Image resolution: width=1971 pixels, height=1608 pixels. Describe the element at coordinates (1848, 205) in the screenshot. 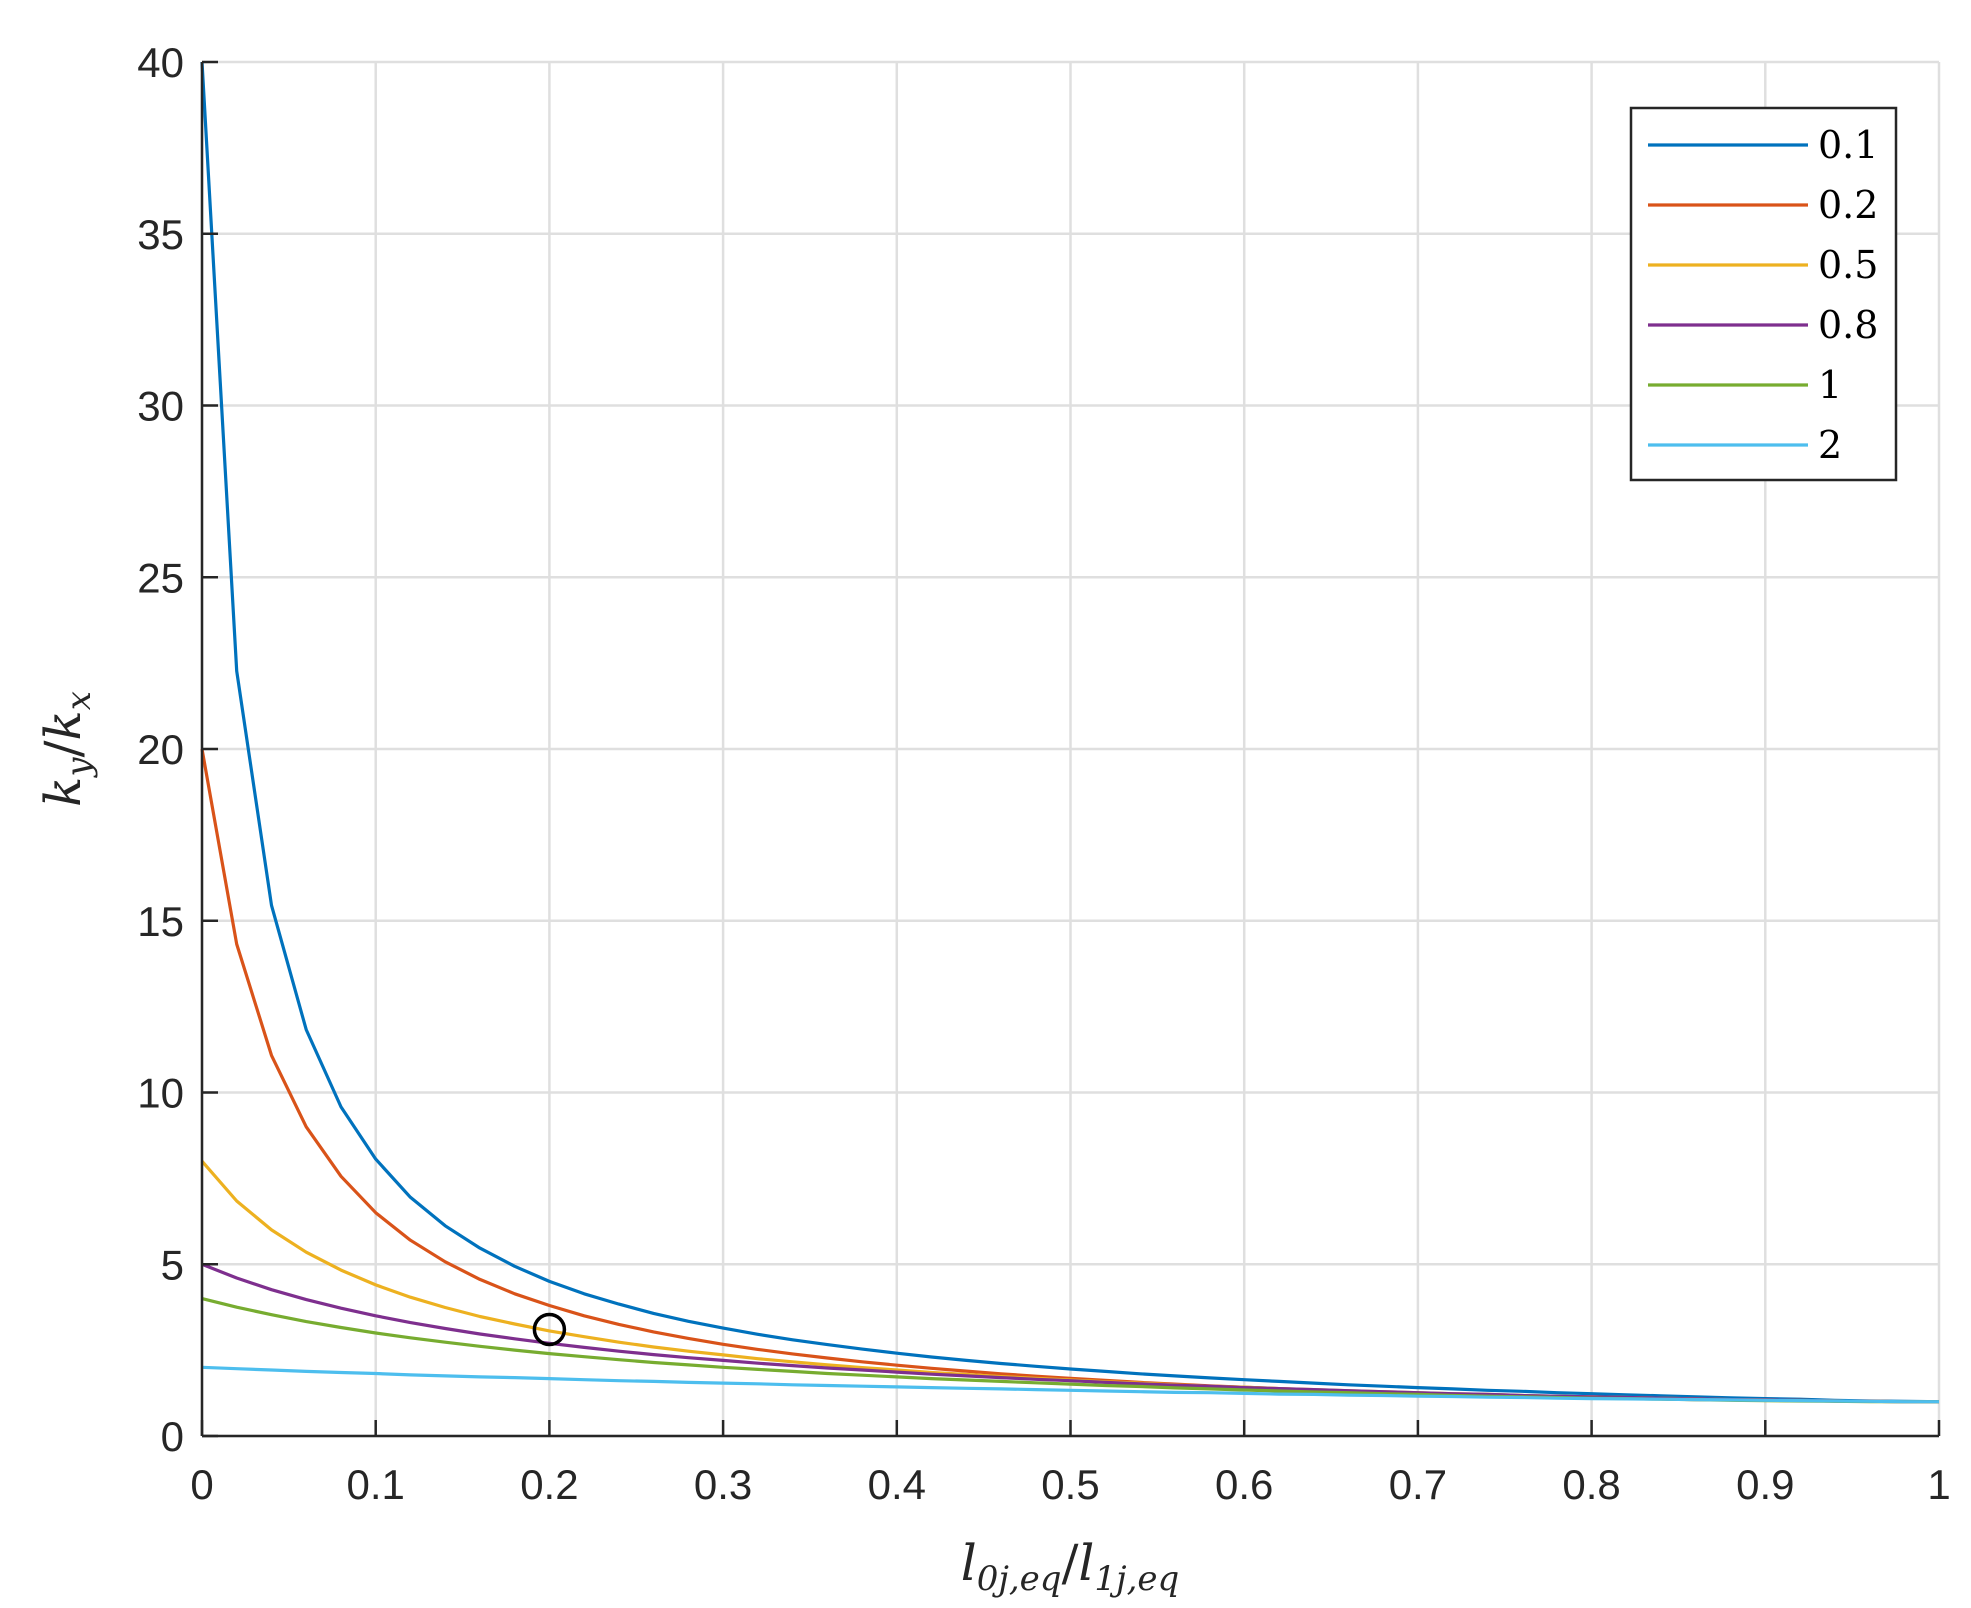

I see `legend-label-0.2: 0.2` at that location.